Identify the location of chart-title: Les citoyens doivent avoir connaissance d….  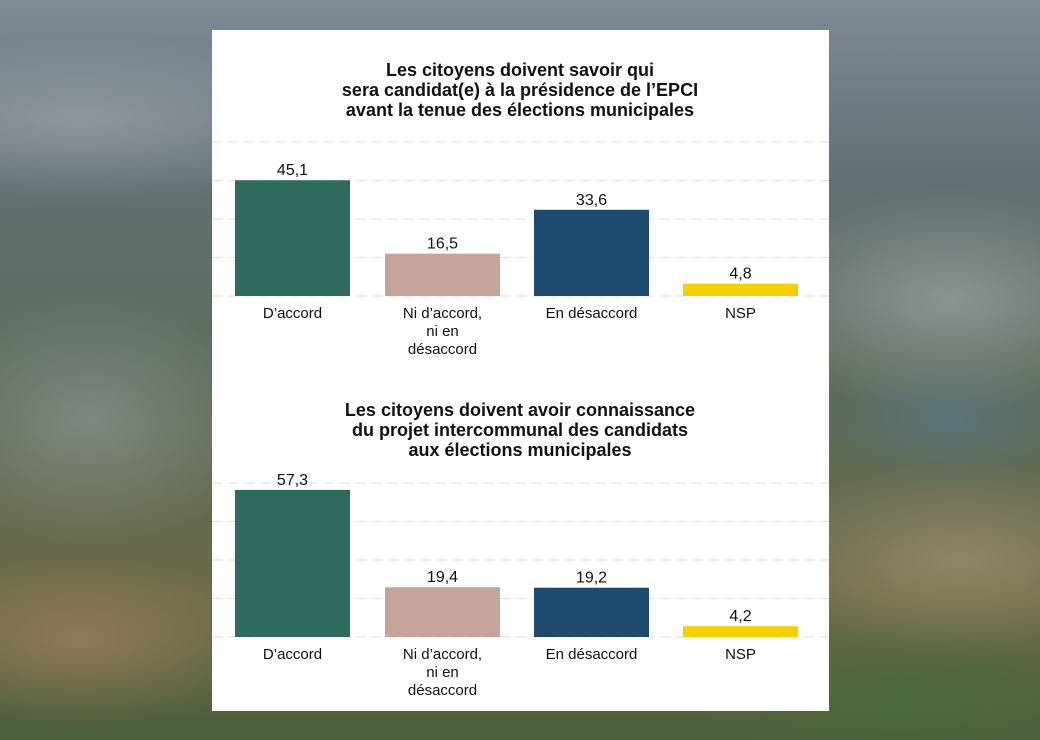
(520, 430).